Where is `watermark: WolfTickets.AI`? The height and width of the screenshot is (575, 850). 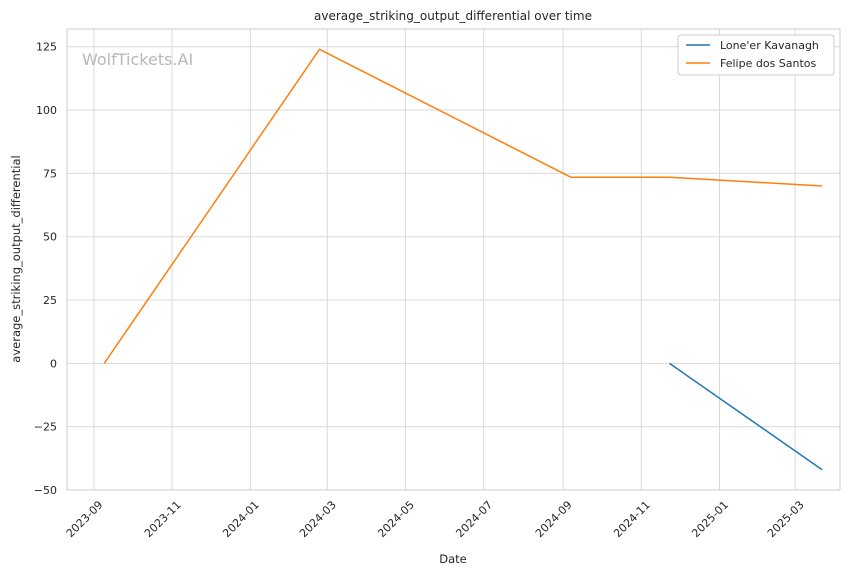
watermark: WolfTickets.AI is located at coordinates (137, 59).